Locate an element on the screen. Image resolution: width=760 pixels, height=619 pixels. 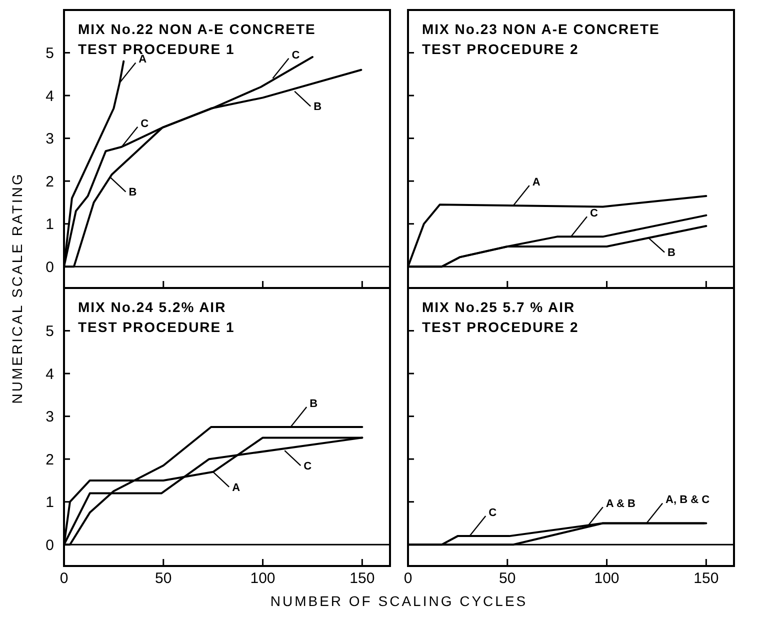
text: MIX No.22 NON A-E CONCRETE is located at coordinates (197, 29).